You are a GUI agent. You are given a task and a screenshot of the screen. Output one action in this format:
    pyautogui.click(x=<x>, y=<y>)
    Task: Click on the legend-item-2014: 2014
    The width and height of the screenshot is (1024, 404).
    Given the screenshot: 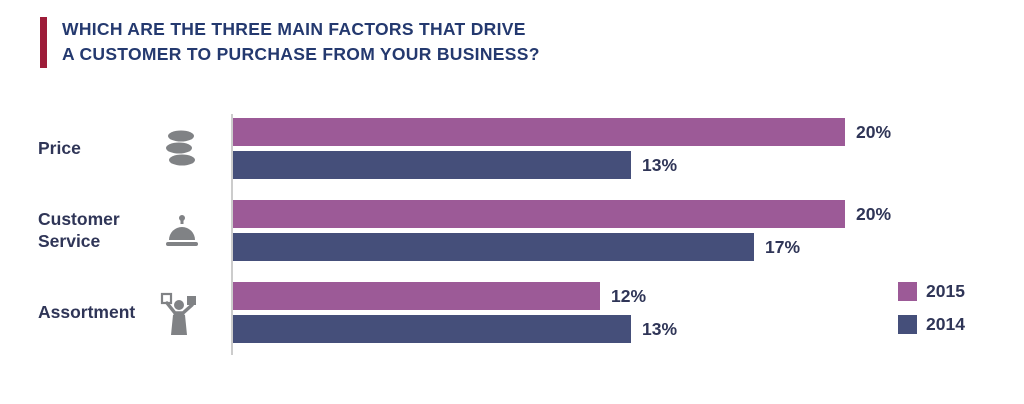 What is the action you would take?
    pyautogui.click(x=931, y=324)
    